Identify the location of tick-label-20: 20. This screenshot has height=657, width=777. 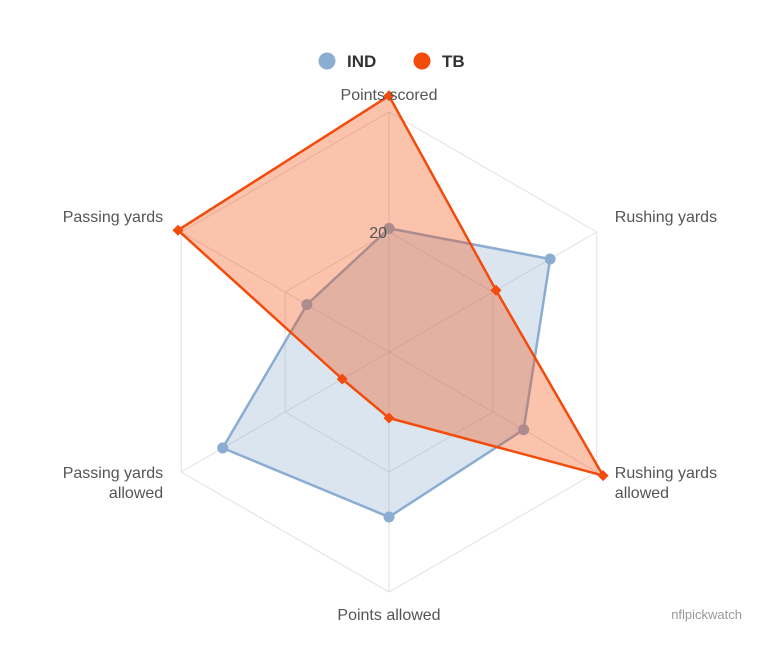
(378, 233).